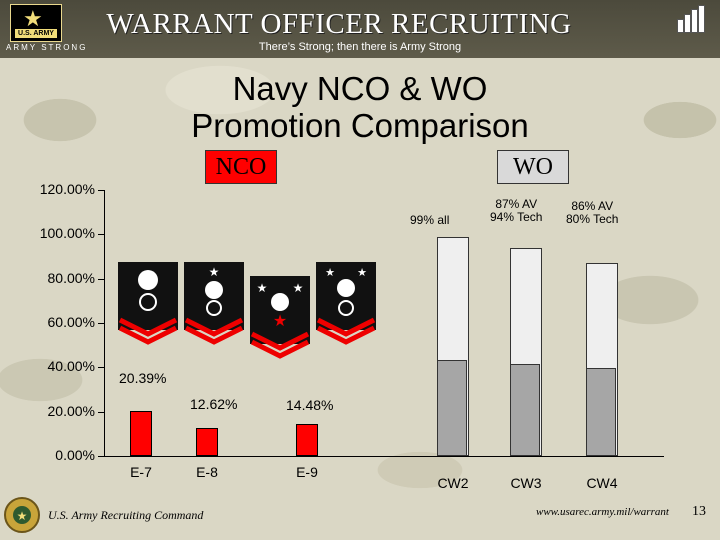 The image size is (720, 540). Describe the element at coordinates (36, 33) in the screenshot. I see `logo-text: U.S. ARMY` at that location.